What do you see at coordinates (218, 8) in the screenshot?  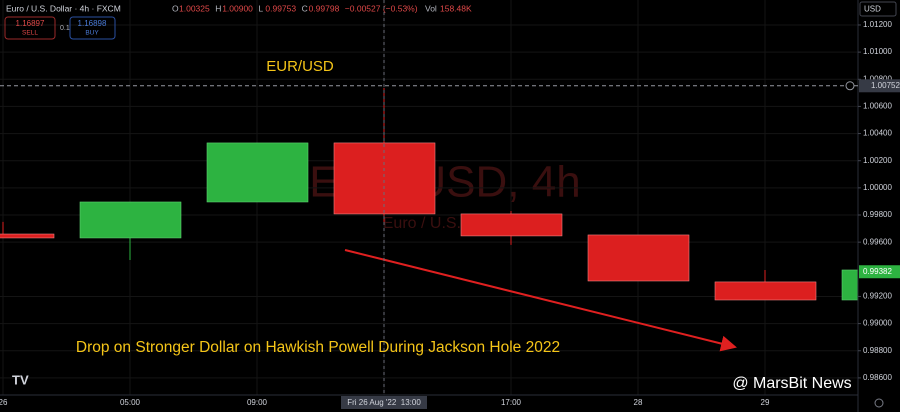 I see `ohlc-key: H` at bounding box center [218, 8].